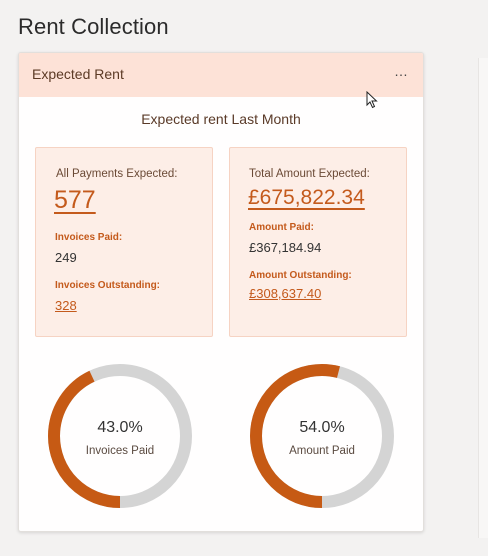  What do you see at coordinates (322, 451) in the screenshot?
I see `amount-paid-donut-label: Amount Paid` at bounding box center [322, 451].